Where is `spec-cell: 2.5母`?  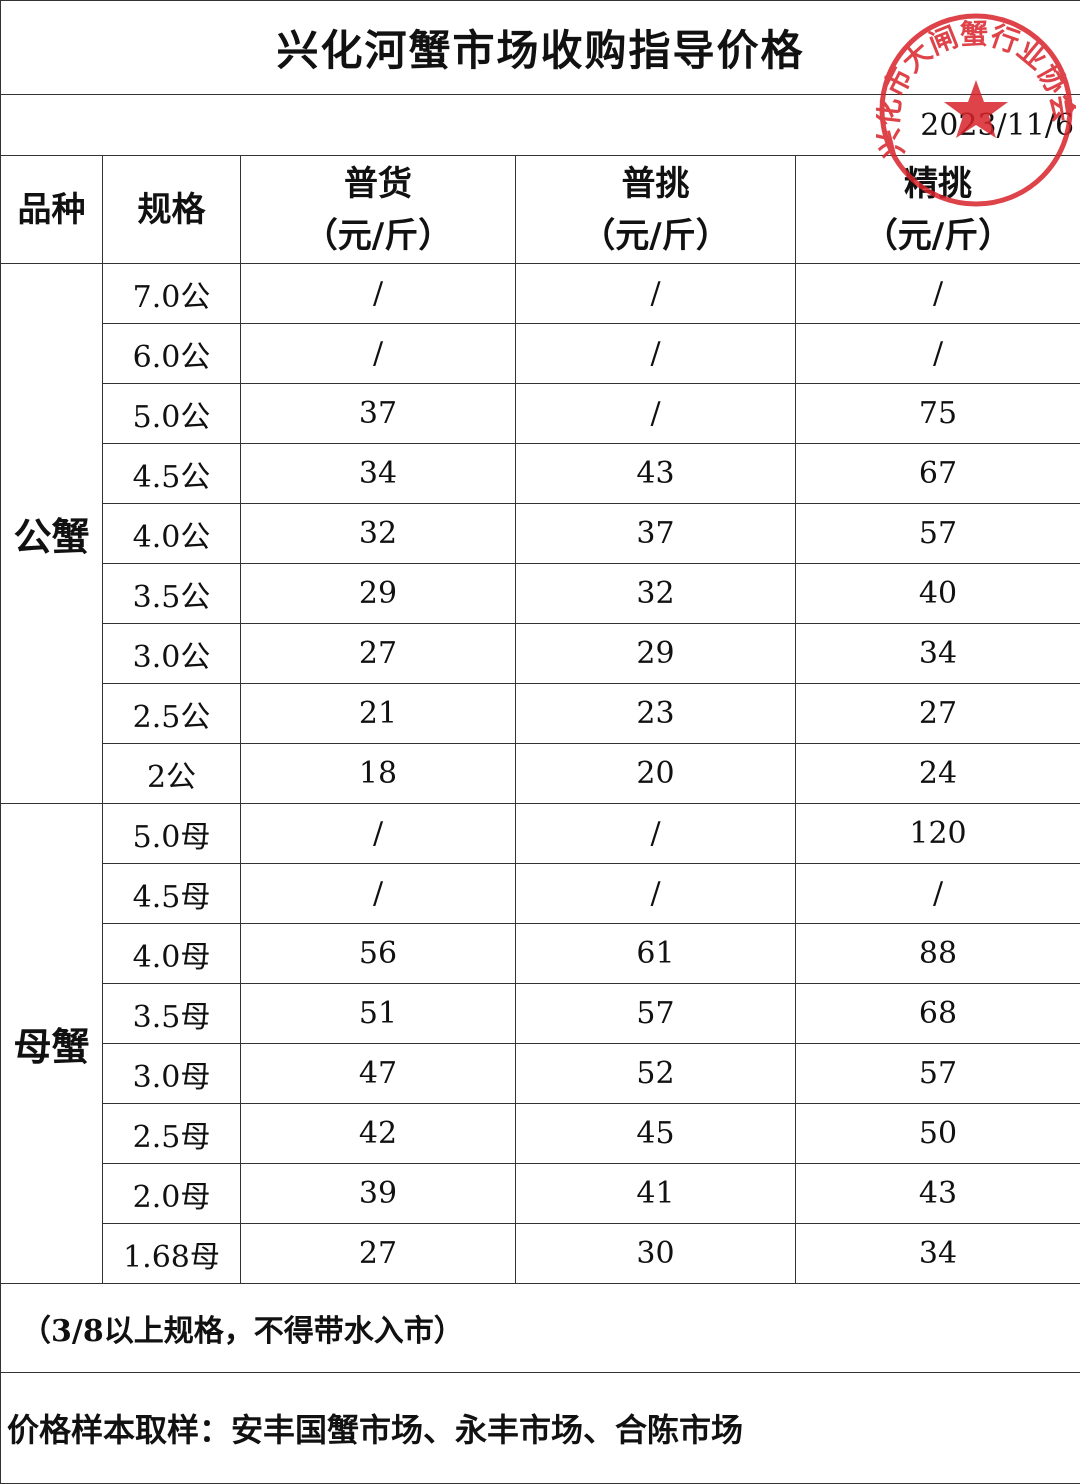
spec-cell: 2.5母 is located at coordinates (172, 1134).